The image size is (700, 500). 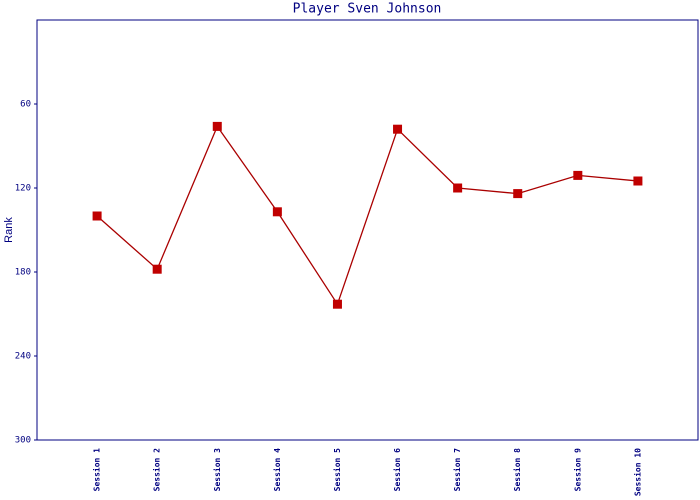 What do you see at coordinates (637, 472) in the screenshot?
I see `x-tick-label: Session 10` at bounding box center [637, 472].